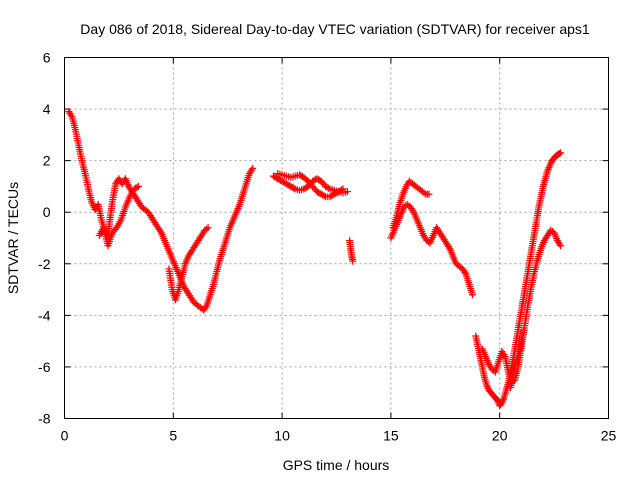 The width and height of the screenshot is (640, 480). What do you see at coordinates (44, 367) in the screenshot?
I see `y-tick-label: -6` at bounding box center [44, 367].